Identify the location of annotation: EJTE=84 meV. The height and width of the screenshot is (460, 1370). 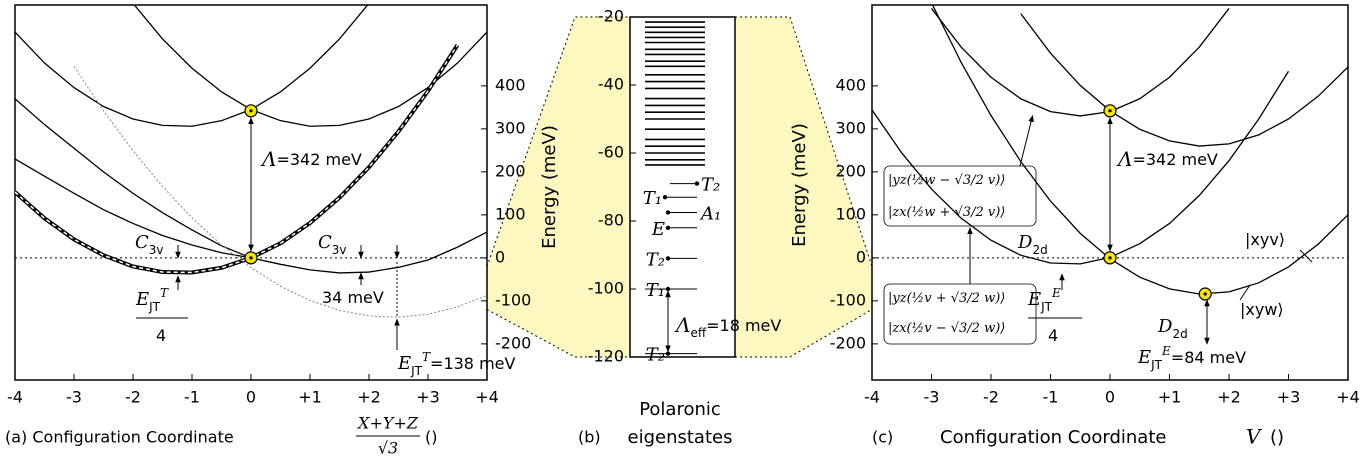
(1191, 358).